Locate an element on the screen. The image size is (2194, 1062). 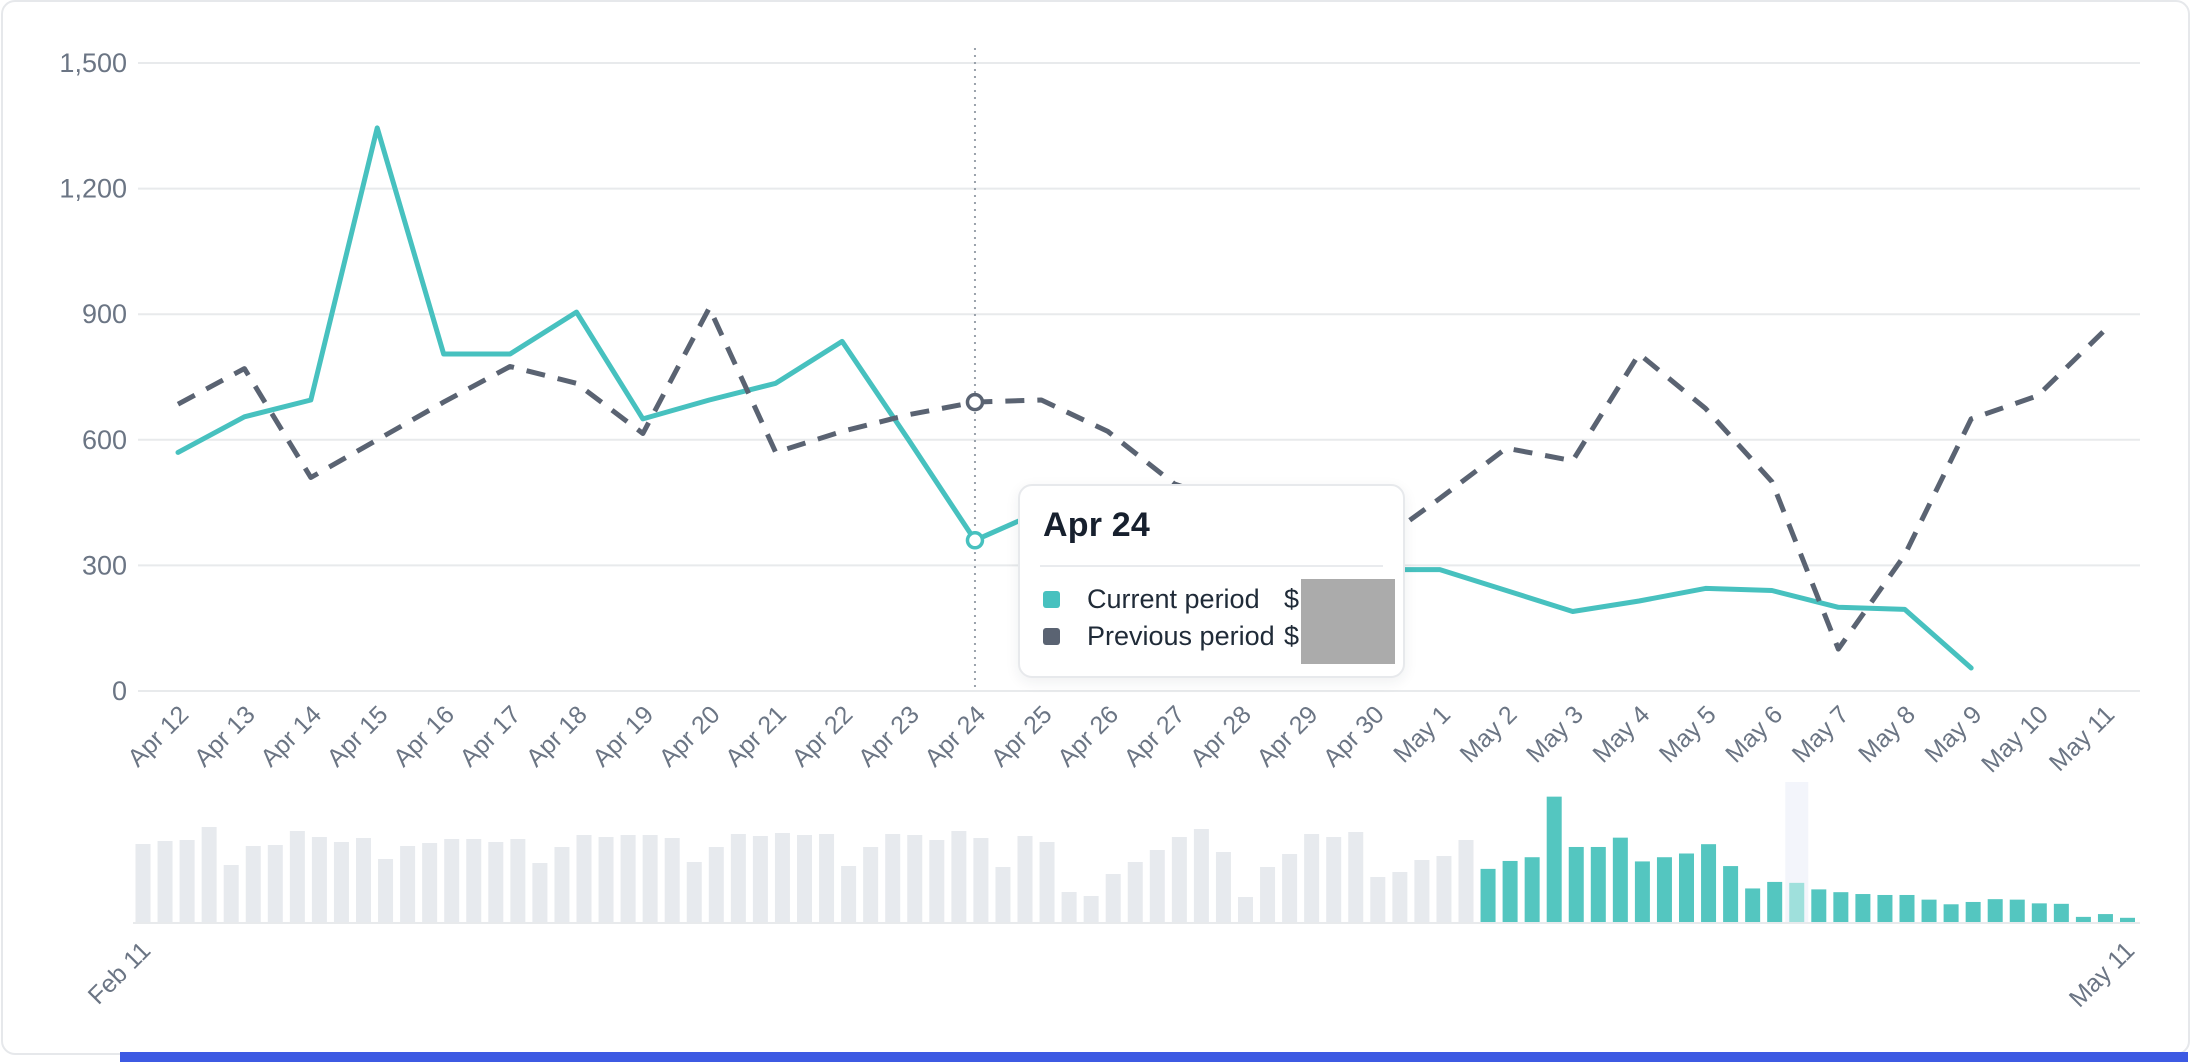
previous-period-value: $ is located at coordinates (1292, 635).